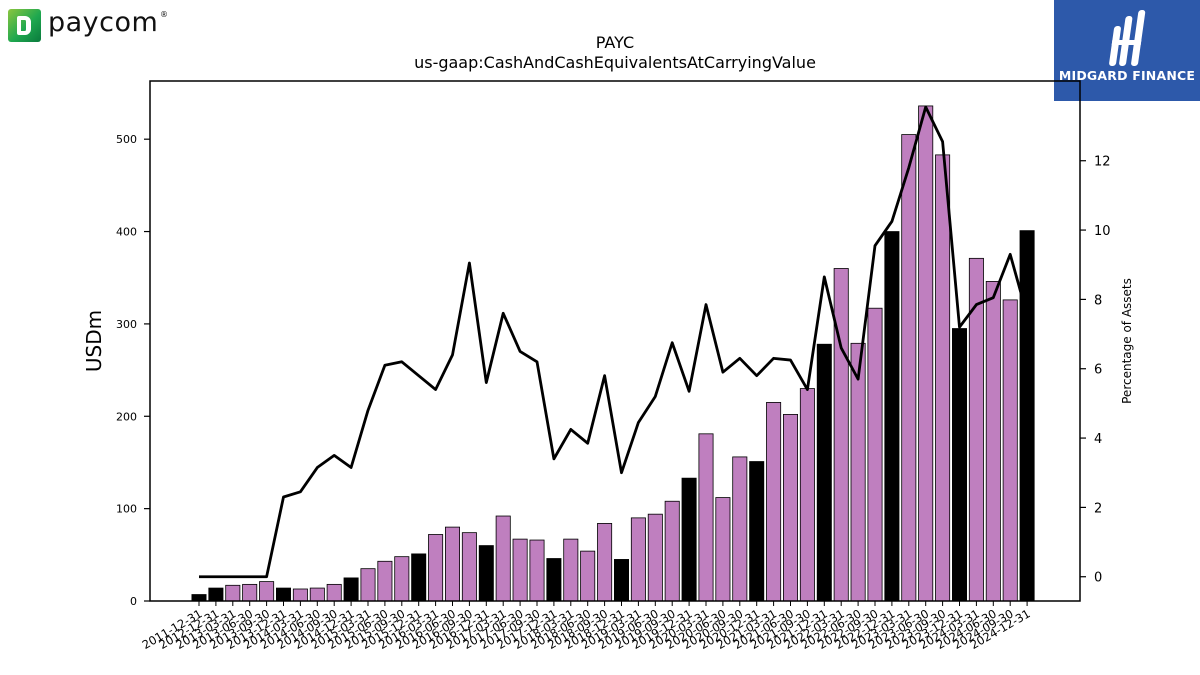 The height and width of the screenshot is (675, 1200). Describe the element at coordinates (133, 601) in the screenshot. I see `y-tick-label: 0` at that location.